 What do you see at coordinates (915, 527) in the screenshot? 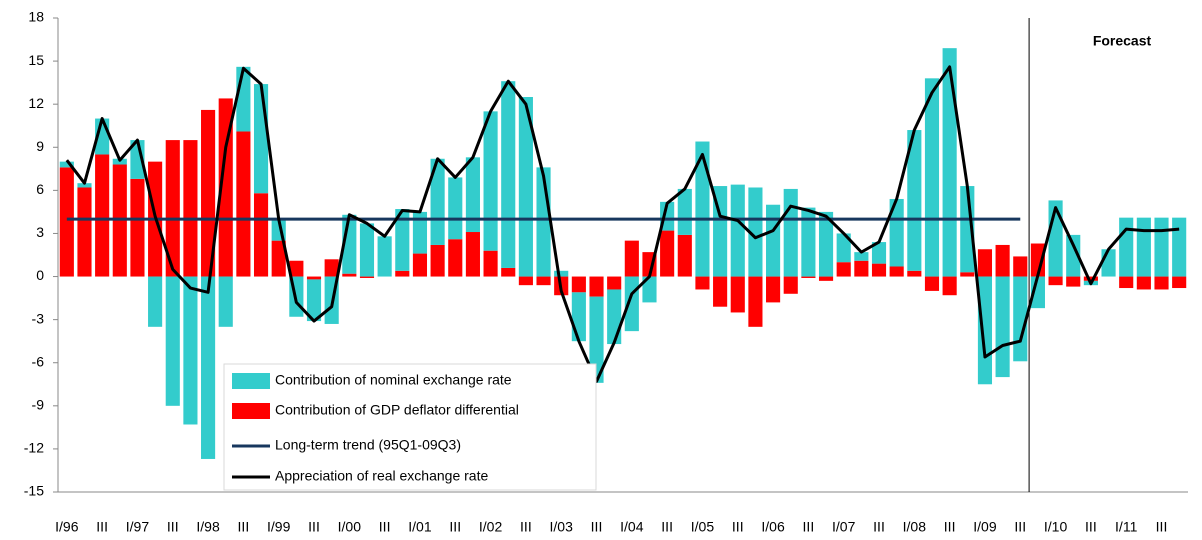
I see `x-tick-label: I/08` at bounding box center [915, 527].